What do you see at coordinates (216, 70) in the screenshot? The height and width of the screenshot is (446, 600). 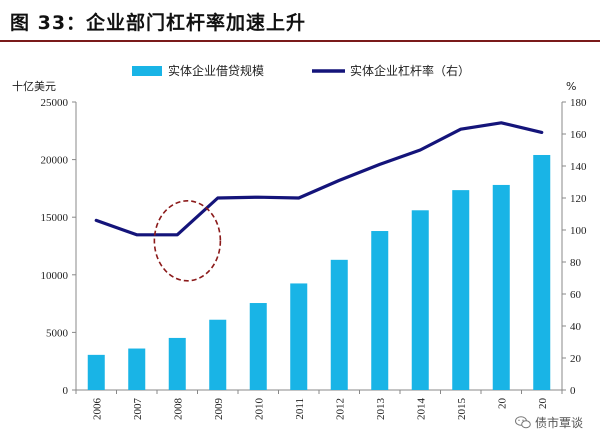 I see `legend-label-bar: 实体企业借贷规模` at bounding box center [216, 70].